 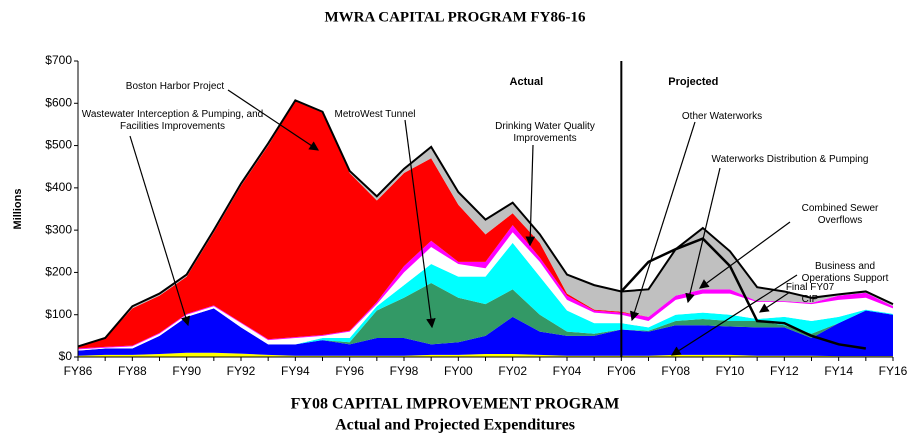 What do you see at coordinates (186, 371) in the screenshot?
I see `x-tick-label: FY90` at bounding box center [186, 371].